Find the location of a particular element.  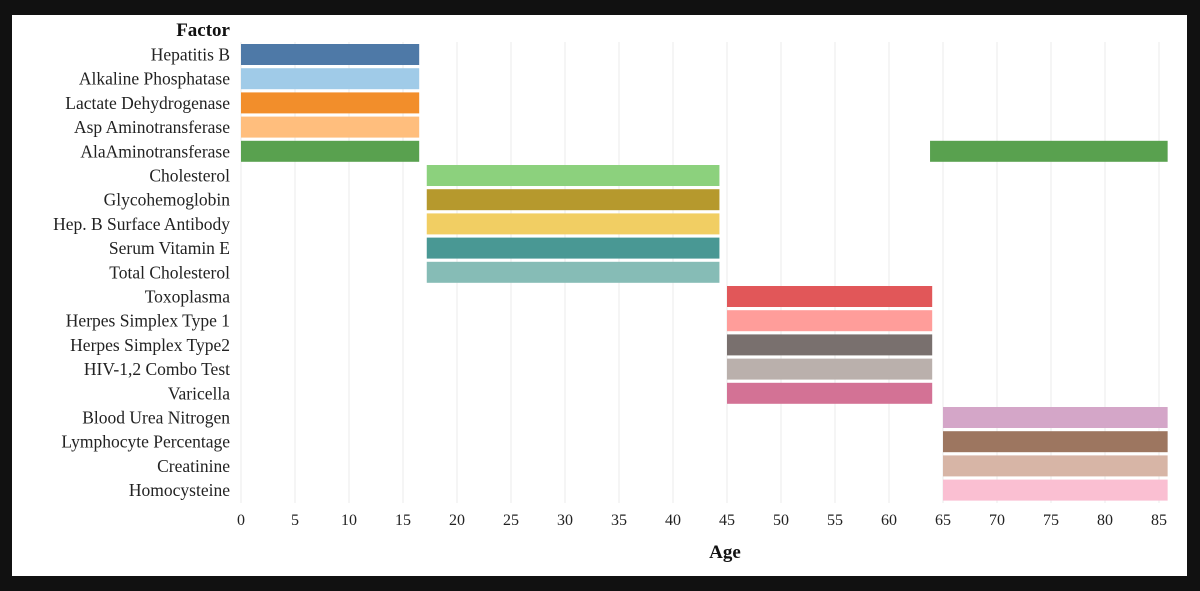

y-axis-title: Factor is located at coordinates (203, 30).